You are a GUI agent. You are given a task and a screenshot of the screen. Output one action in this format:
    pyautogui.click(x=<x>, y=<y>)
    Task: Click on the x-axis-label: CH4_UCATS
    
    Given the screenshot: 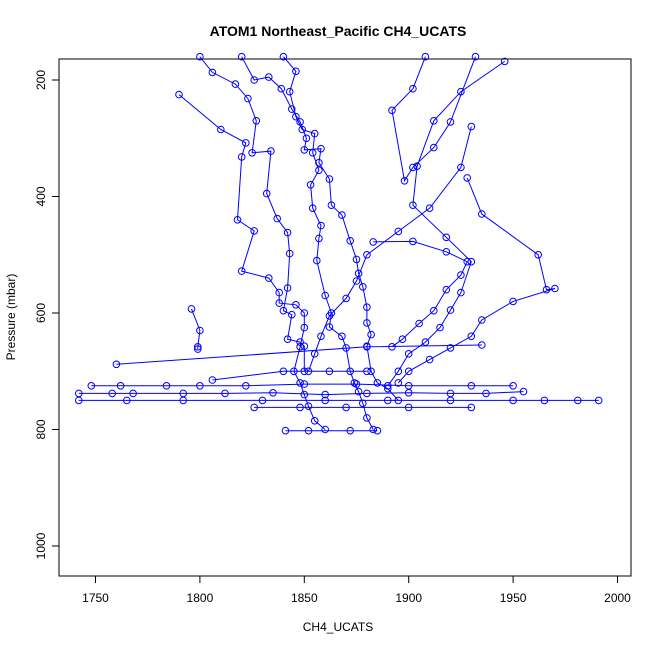 What is the action you would take?
    pyautogui.click(x=338, y=627)
    